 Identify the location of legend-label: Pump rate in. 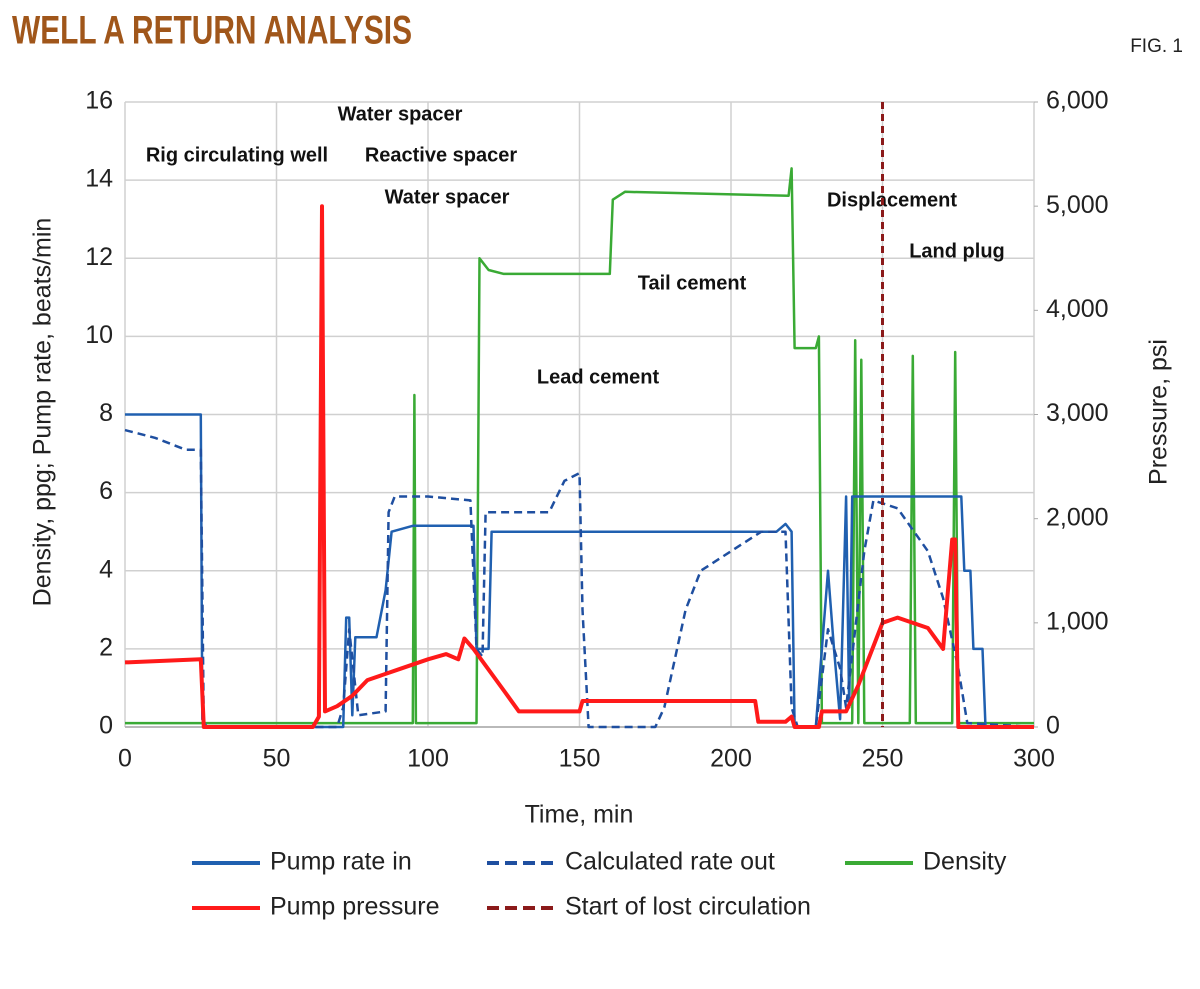
(341, 862).